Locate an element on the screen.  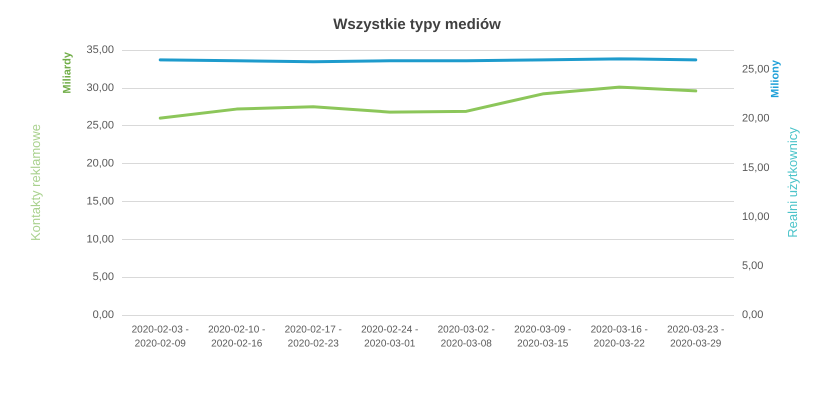
y2-axis-title: Realni użytkownicy is located at coordinates (792, 182).